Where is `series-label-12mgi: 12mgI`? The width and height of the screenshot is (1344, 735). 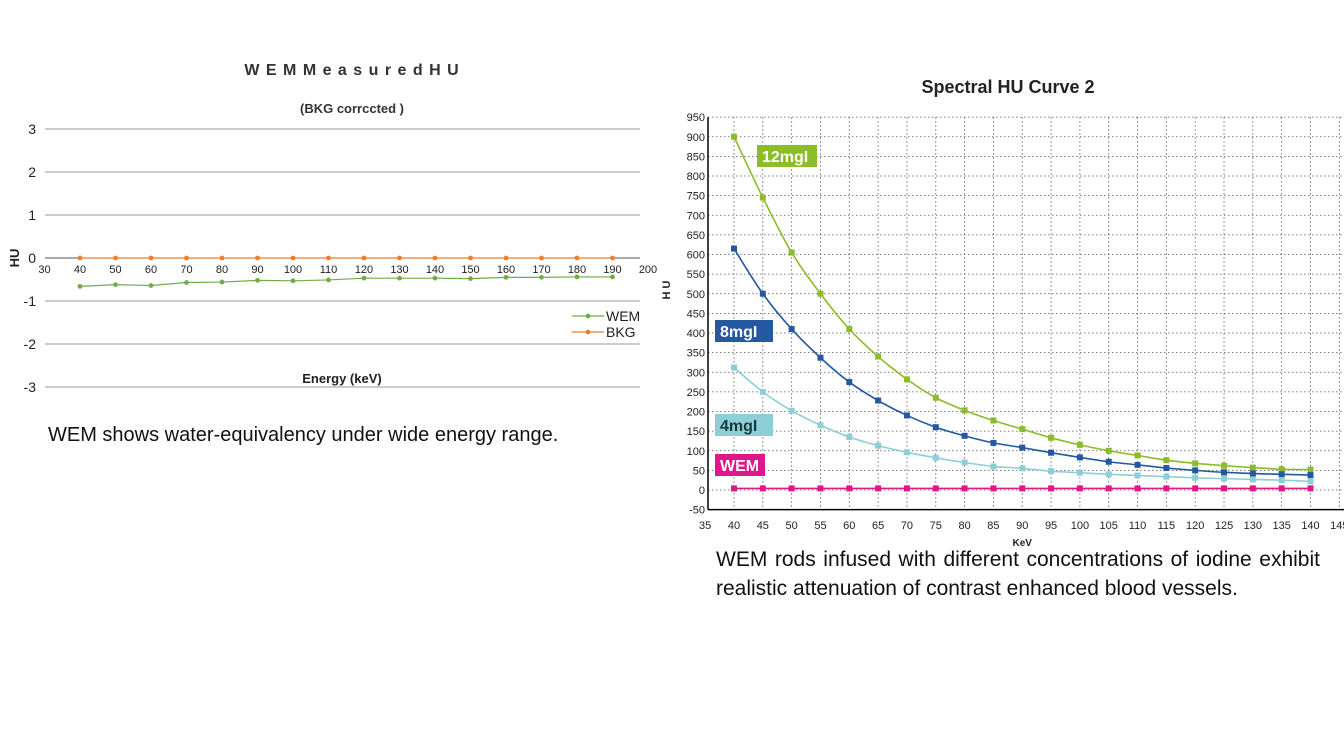
series-label-12mgi: 12mgI is located at coordinates (787, 156).